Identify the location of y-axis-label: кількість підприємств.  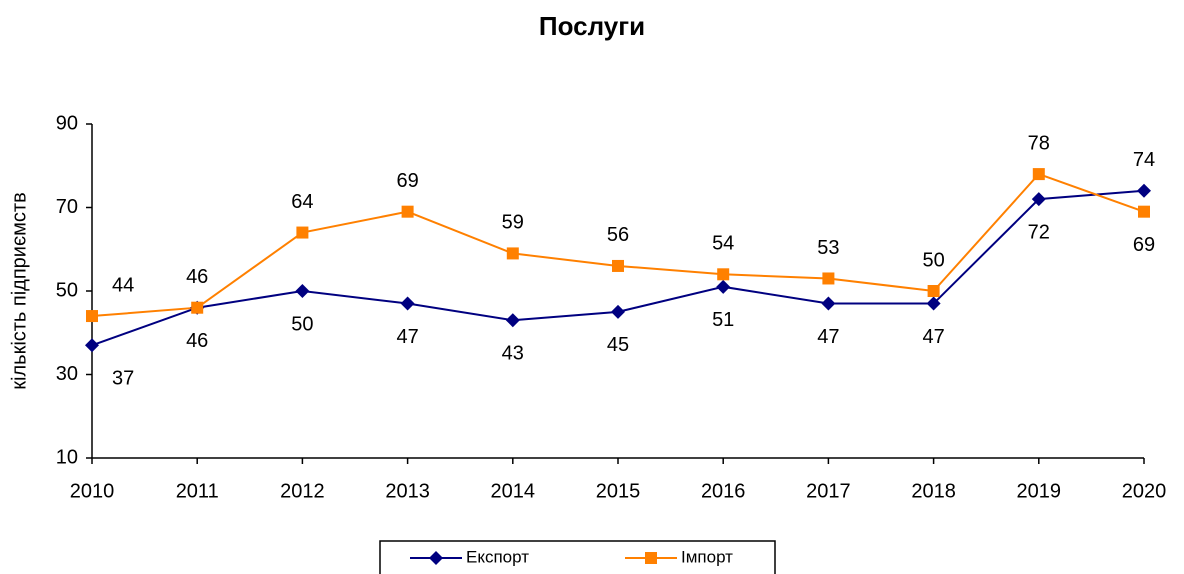
(19, 290).